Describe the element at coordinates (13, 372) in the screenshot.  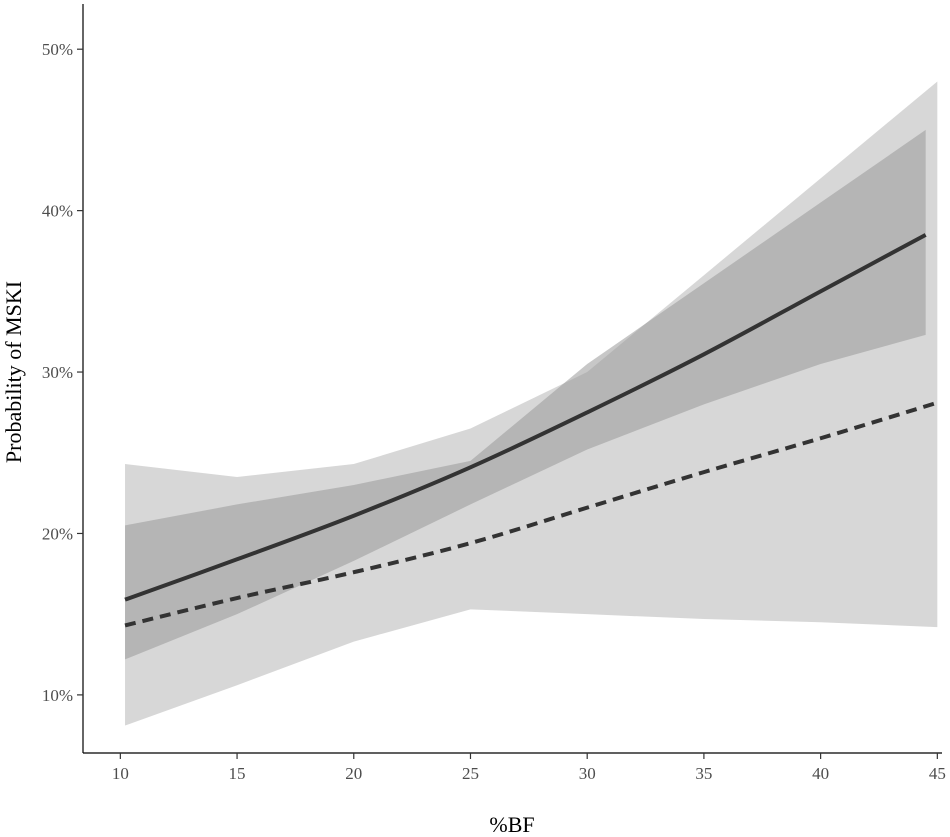
I see `y-axis-title: Probability of MSKI` at that location.